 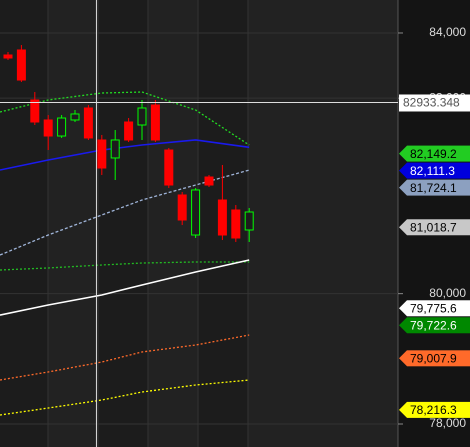 What do you see at coordinates (433, 325) in the screenshot?
I see `price-tag-label: 79,722.6` at bounding box center [433, 325].